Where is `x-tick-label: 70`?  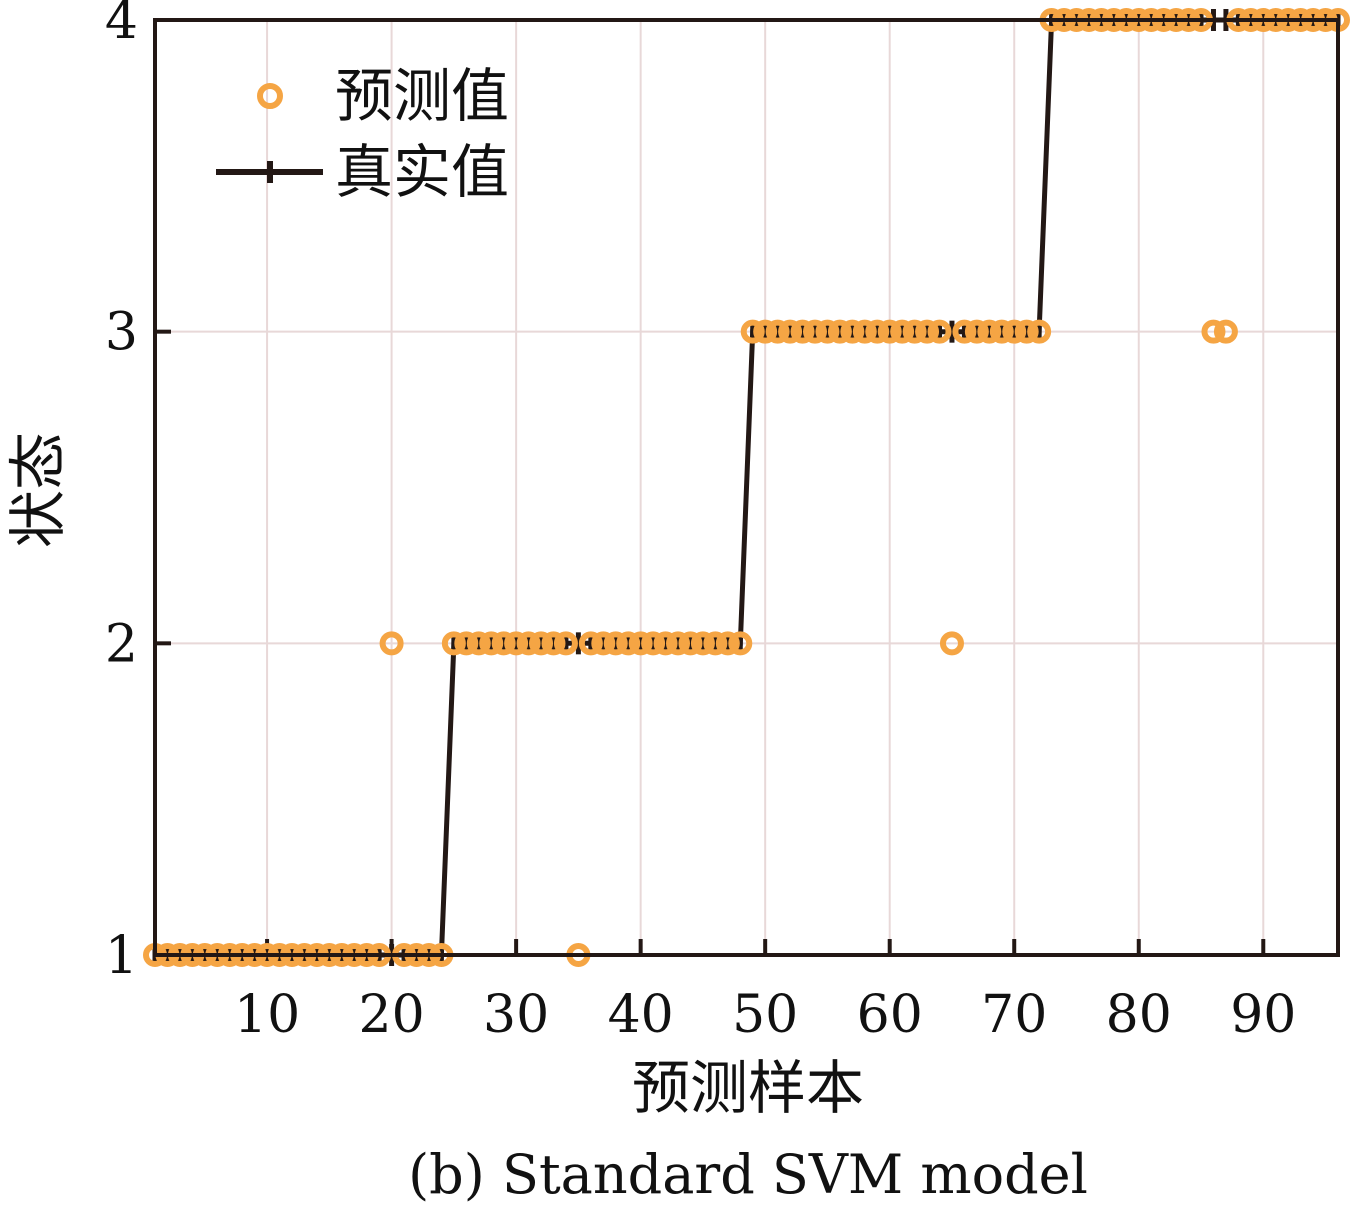 x-tick-label: 70 is located at coordinates (1014, 1015).